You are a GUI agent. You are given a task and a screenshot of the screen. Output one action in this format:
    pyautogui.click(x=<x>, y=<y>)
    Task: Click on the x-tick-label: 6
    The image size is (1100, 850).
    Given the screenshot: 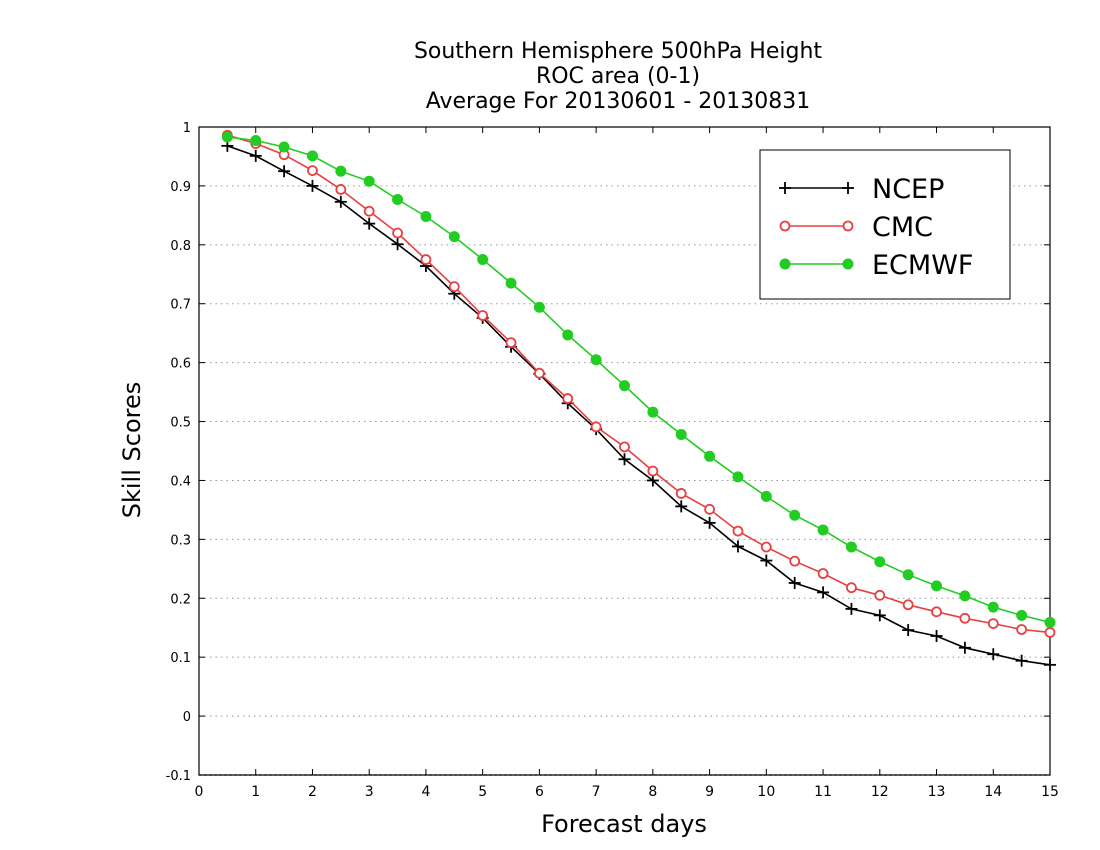 What is the action you would take?
    pyautogui.click(x=539, y=792)
    